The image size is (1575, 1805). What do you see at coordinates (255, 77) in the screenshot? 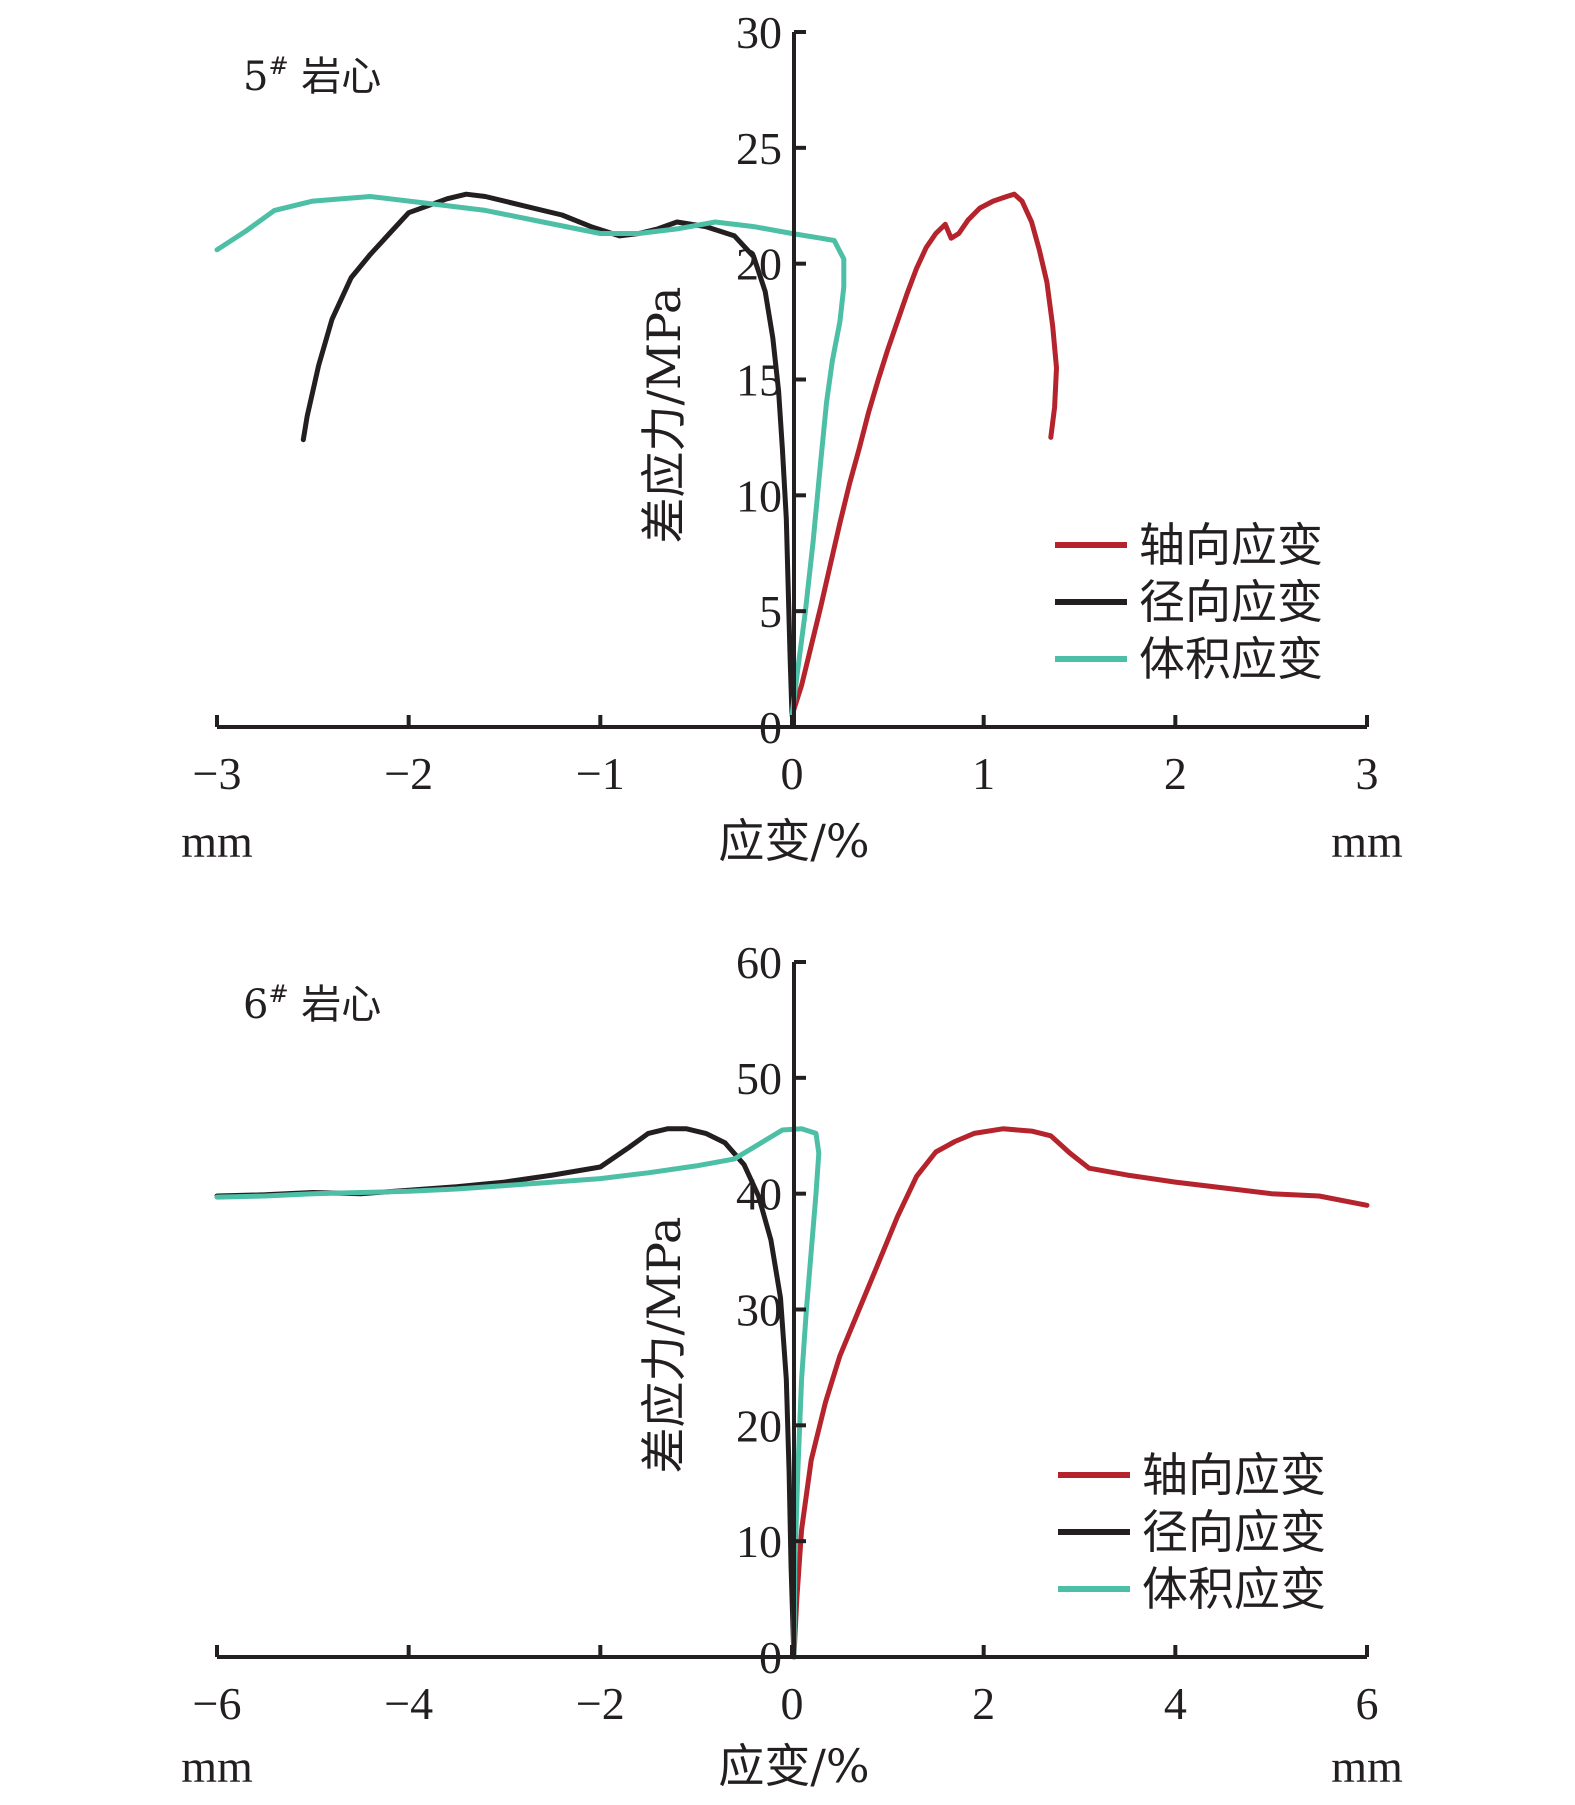
I see `panel-label-number: 5` at bounding box center [255, 77].